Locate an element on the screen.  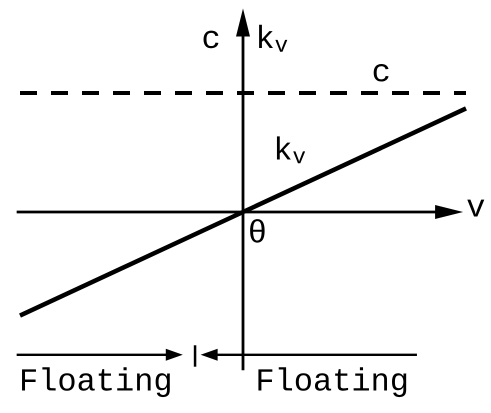
y-axis-title: k$_{v}$ is located at coordinates (273, 38).